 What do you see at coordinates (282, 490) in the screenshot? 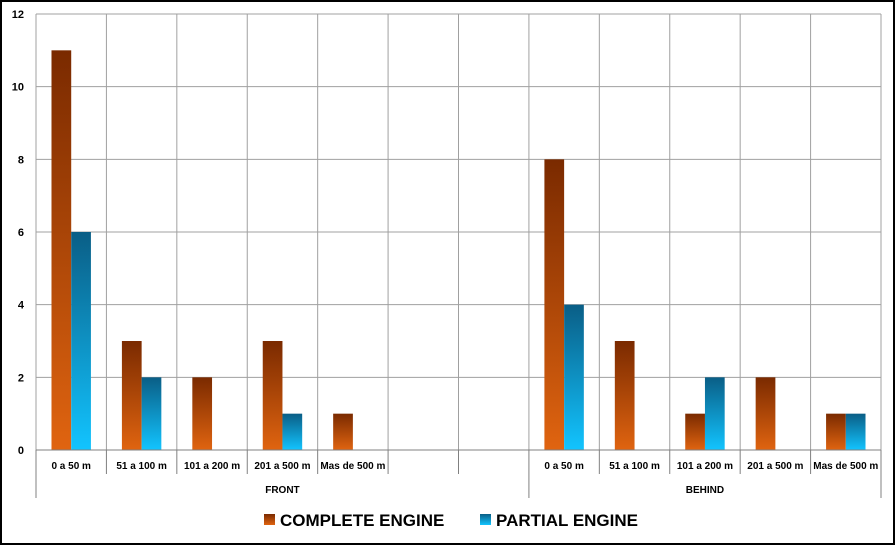
I see `x-group-label: FRONT` at bounding box center [282, 490].